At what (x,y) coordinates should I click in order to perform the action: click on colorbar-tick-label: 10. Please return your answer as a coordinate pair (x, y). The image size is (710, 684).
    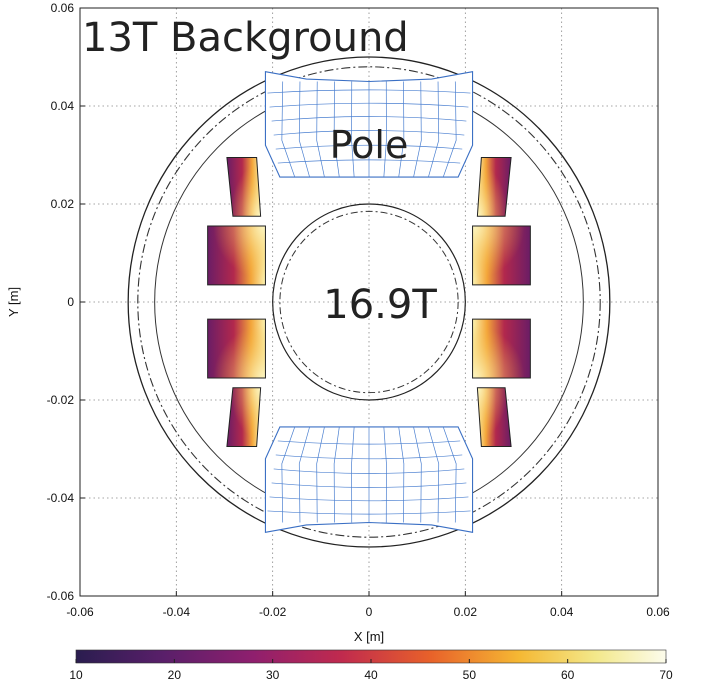
    Looking at the image, I should click on (76, 675).